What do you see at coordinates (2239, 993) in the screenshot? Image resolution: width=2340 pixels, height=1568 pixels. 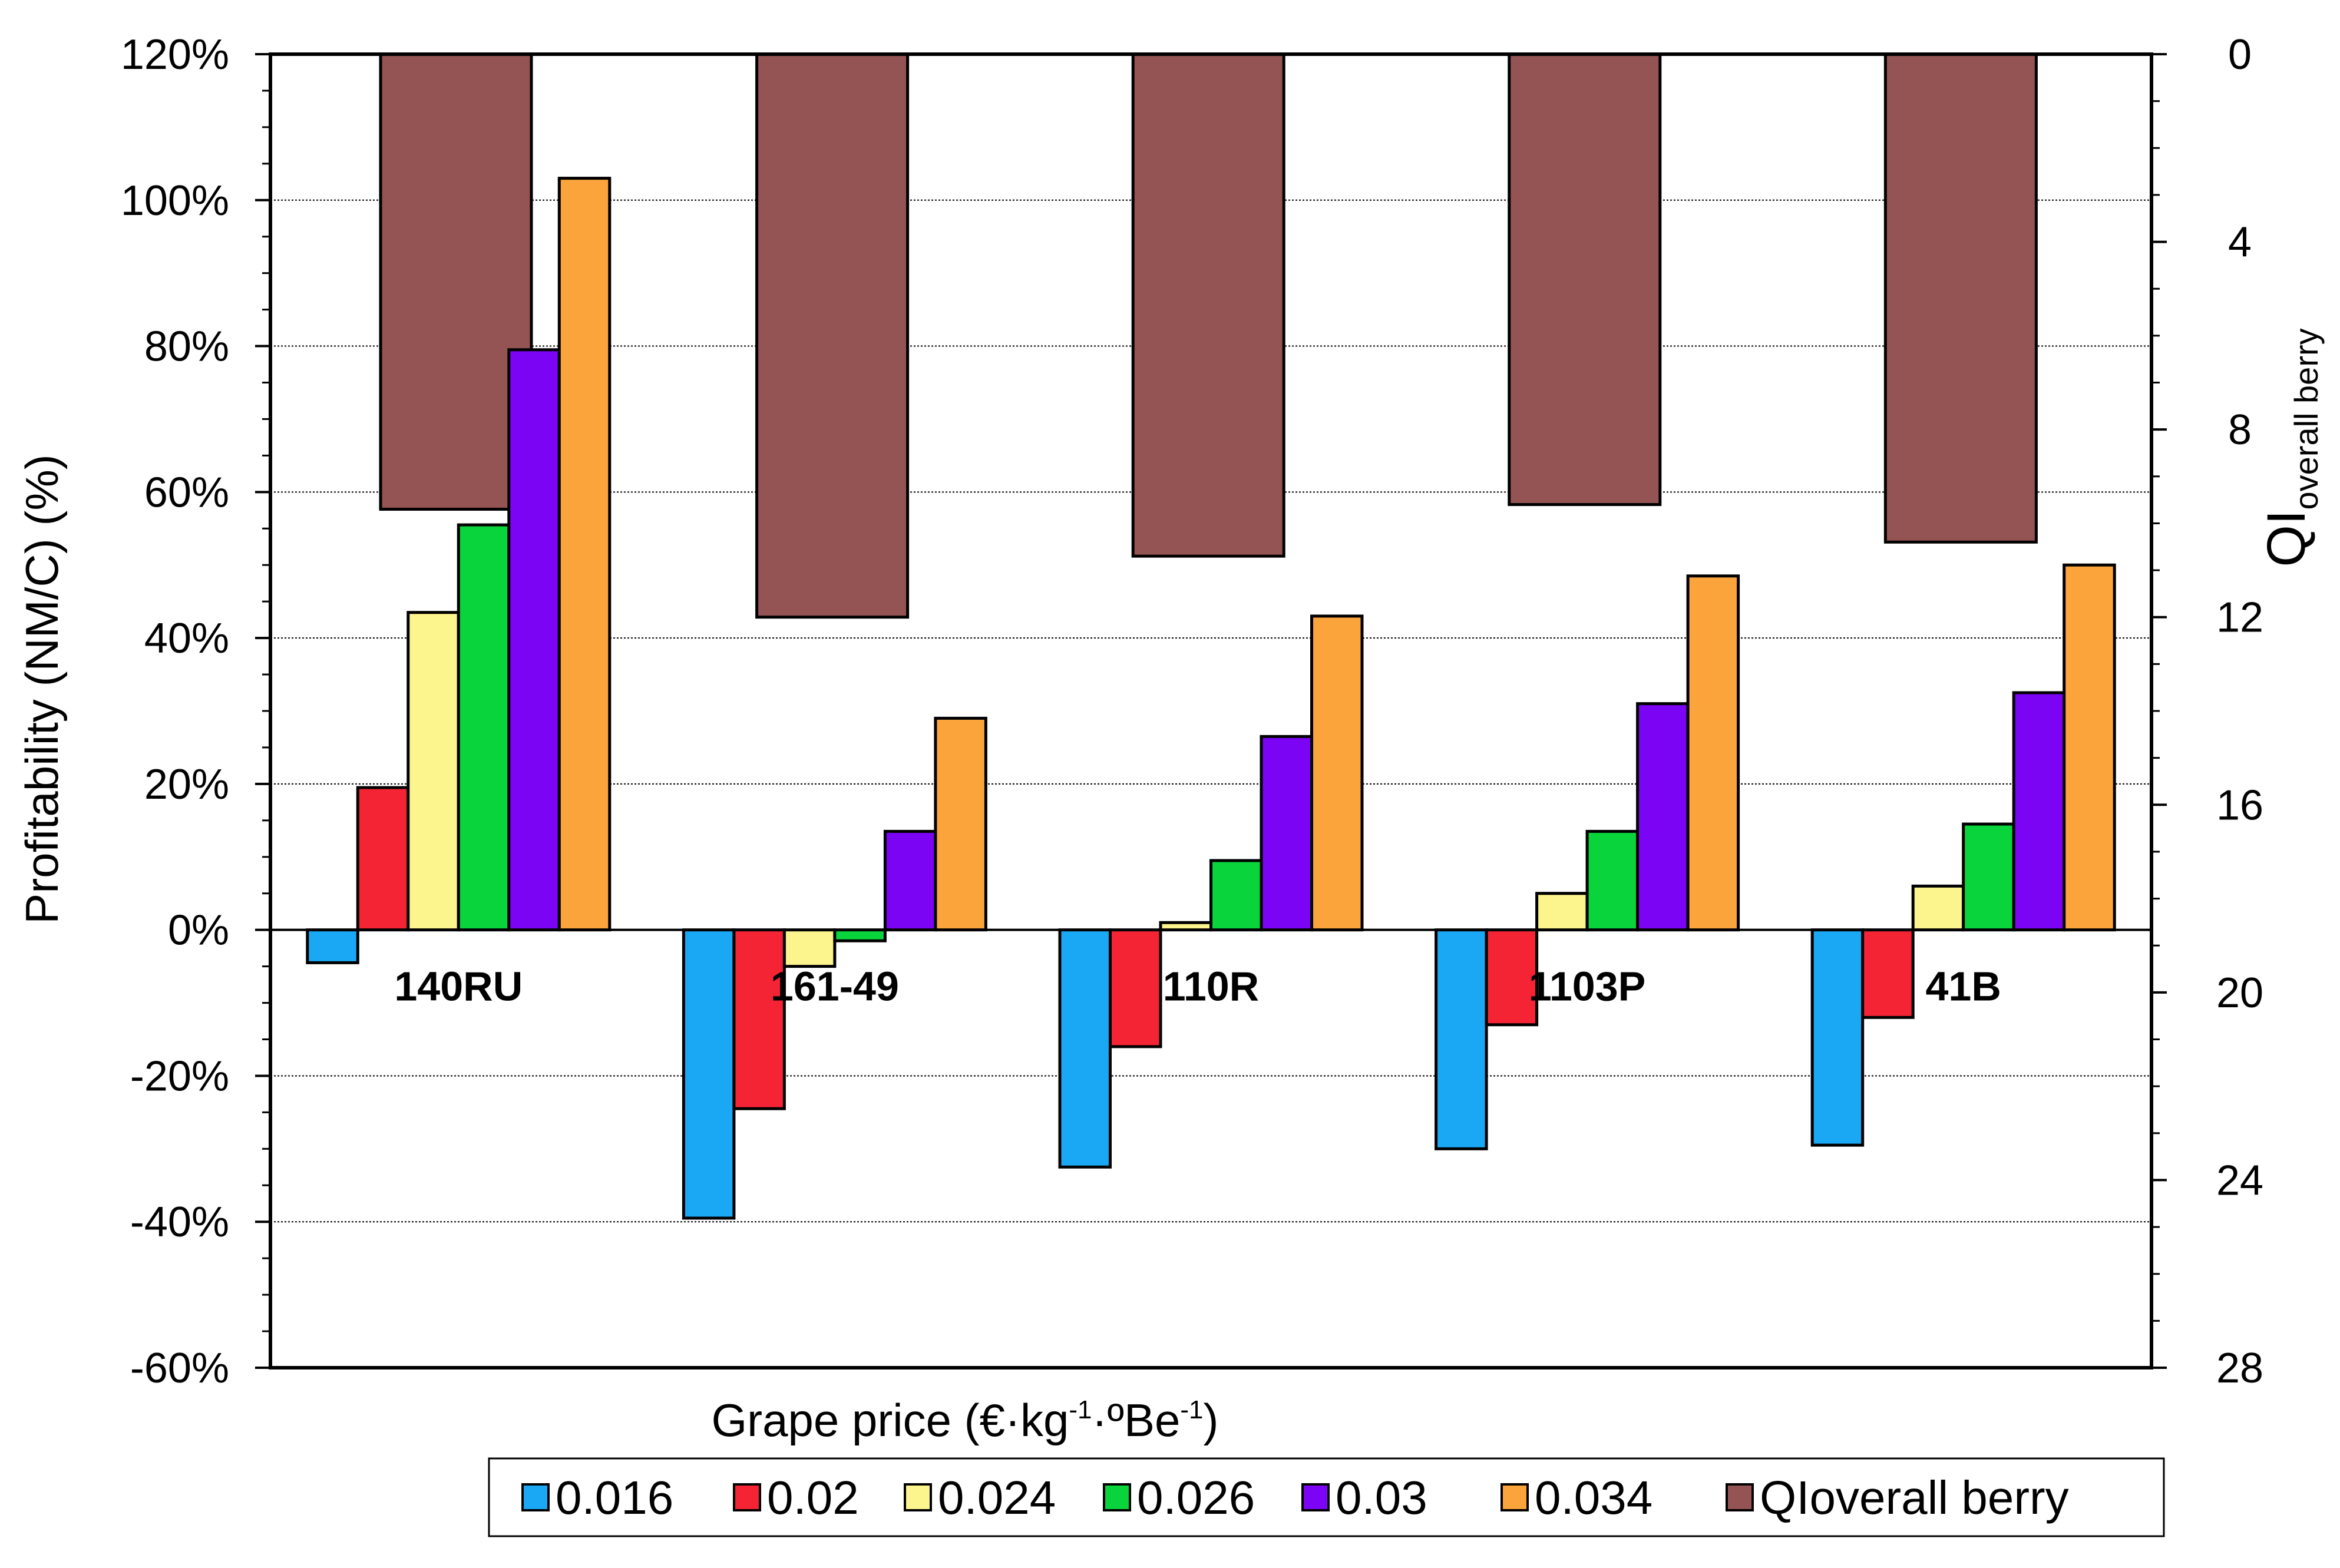 I see `y2-tick-label: 20` at bounding box center [2239, 993].